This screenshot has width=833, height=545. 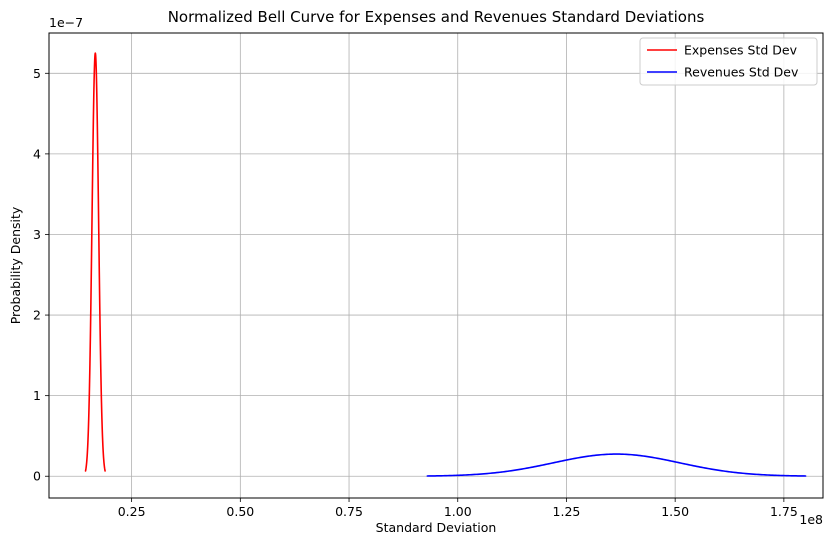 I want to click on x-tick-label: 0.25, so click(x=132, y=511).